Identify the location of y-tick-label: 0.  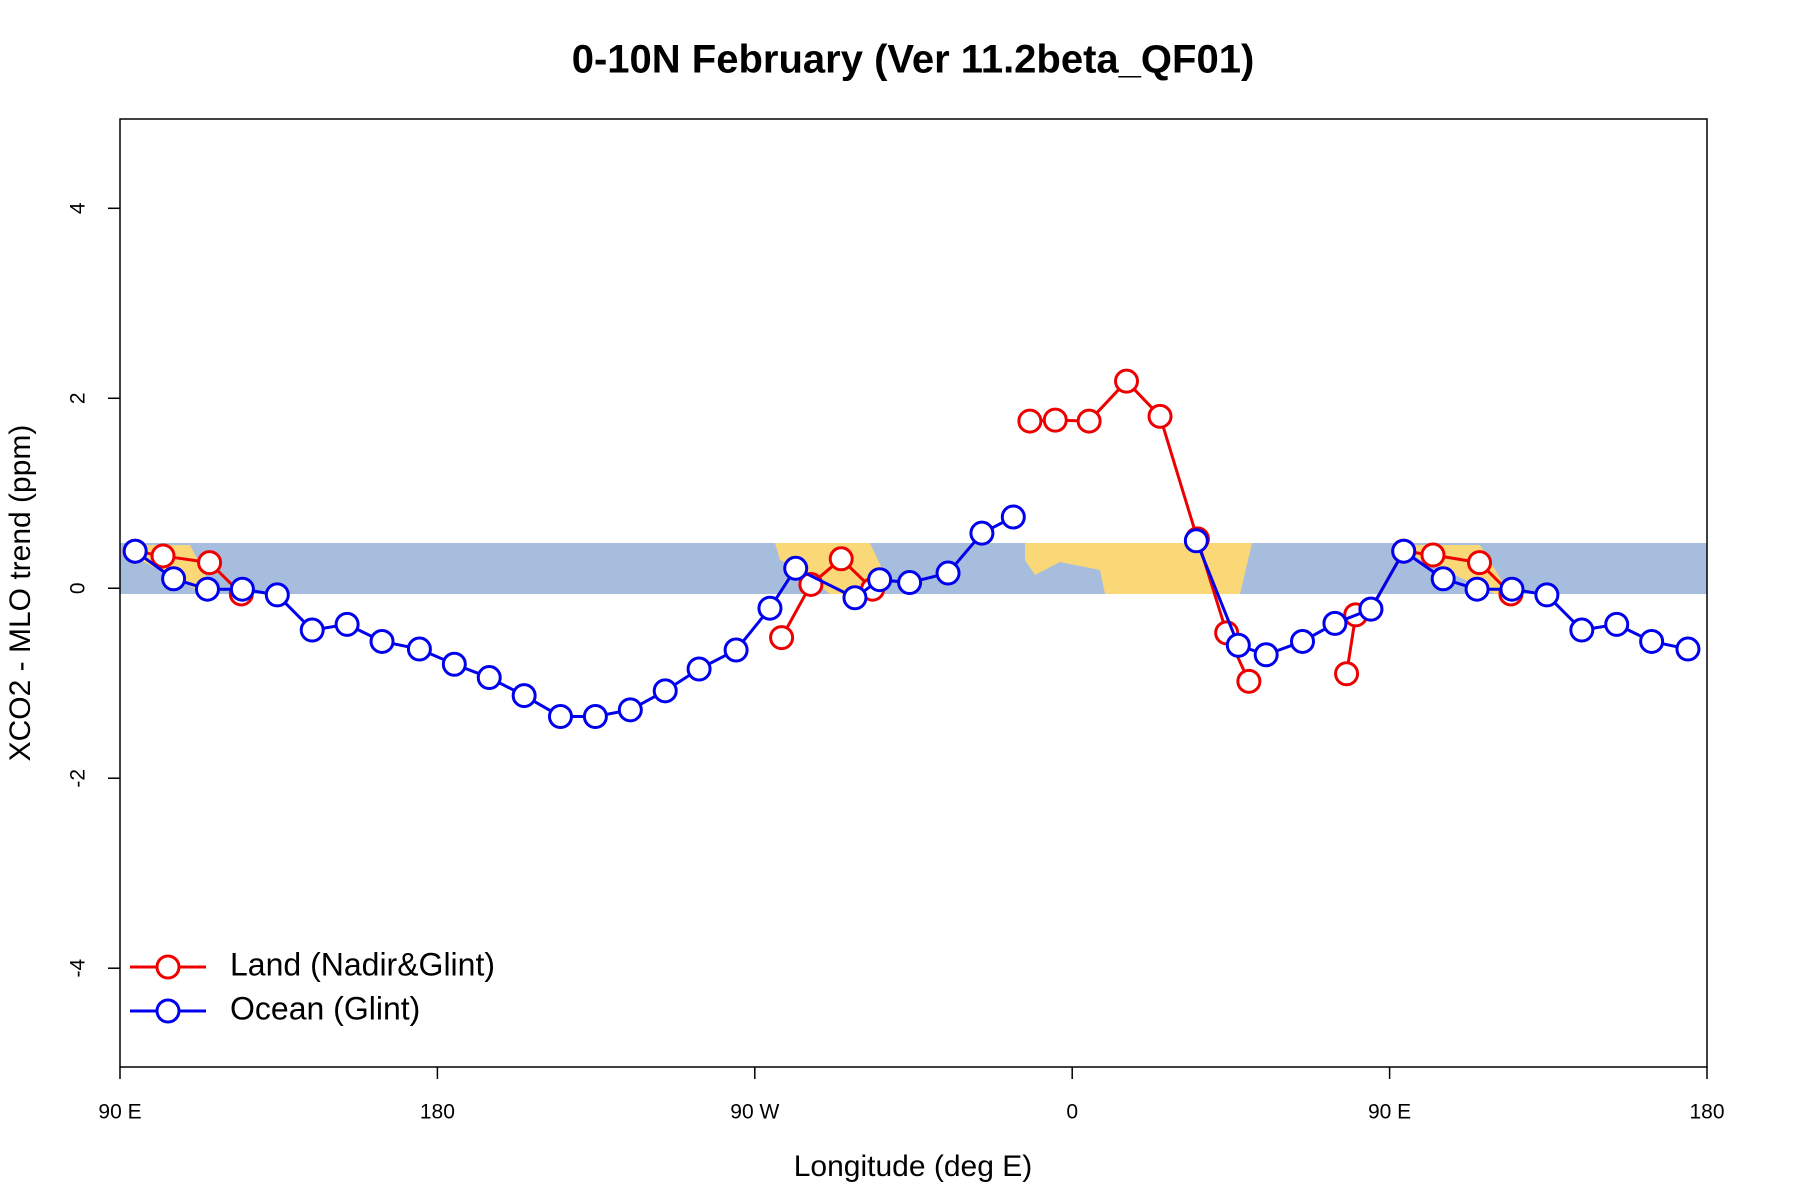
(78, 588).